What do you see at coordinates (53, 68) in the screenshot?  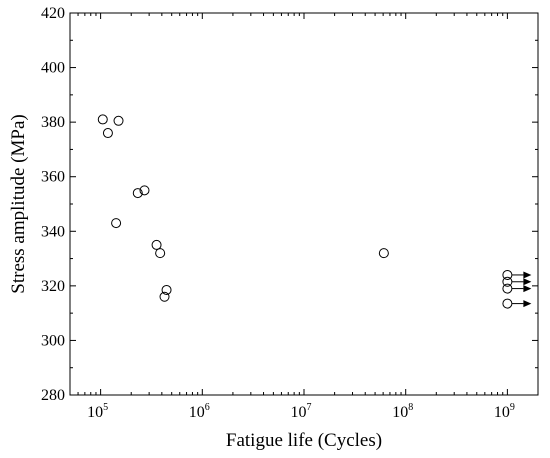 I see `y-tick-label: 400` at bounding box center [53, 68].